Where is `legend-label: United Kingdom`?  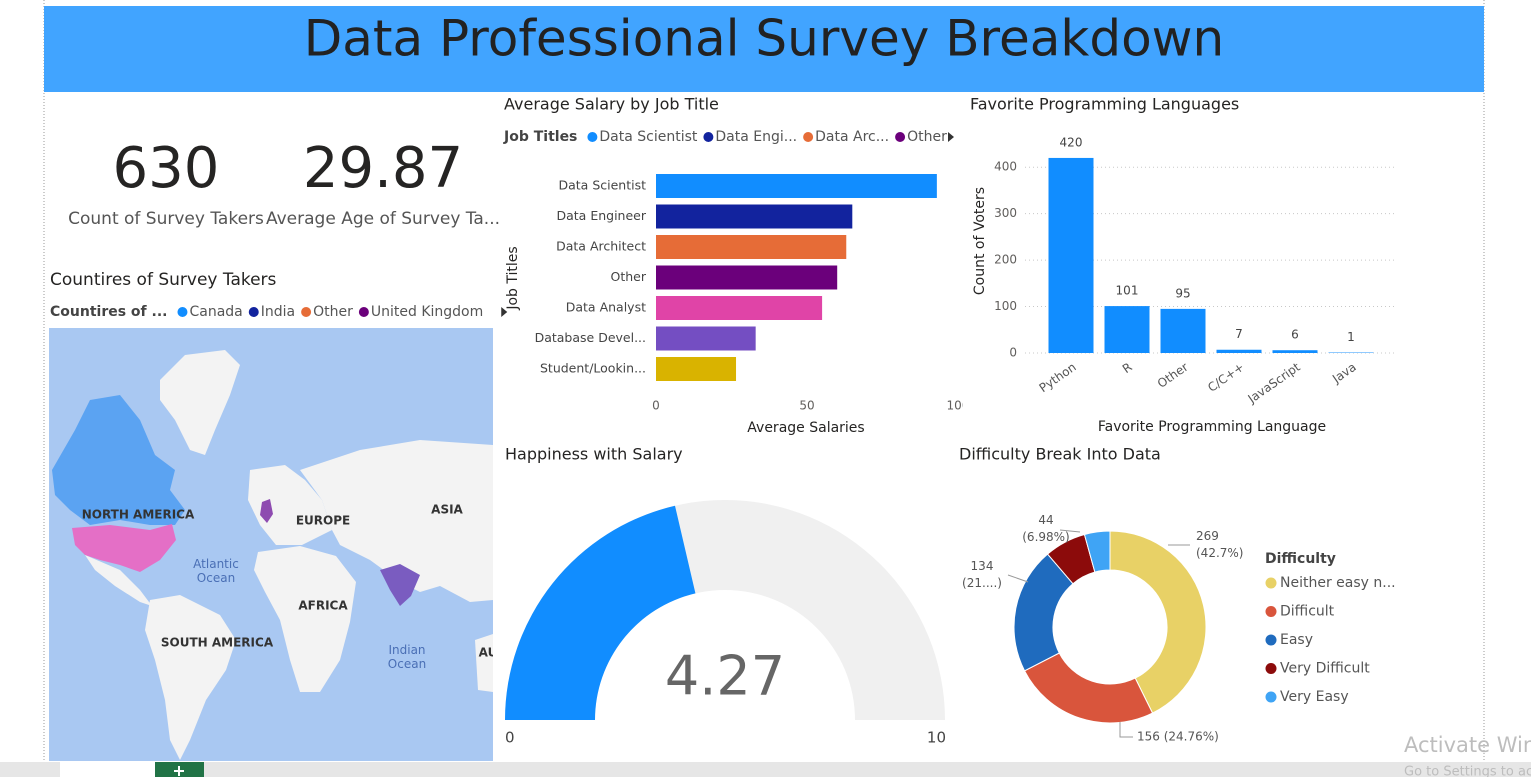
legend-label: United Kingdom is located at coordinates (427, 312).